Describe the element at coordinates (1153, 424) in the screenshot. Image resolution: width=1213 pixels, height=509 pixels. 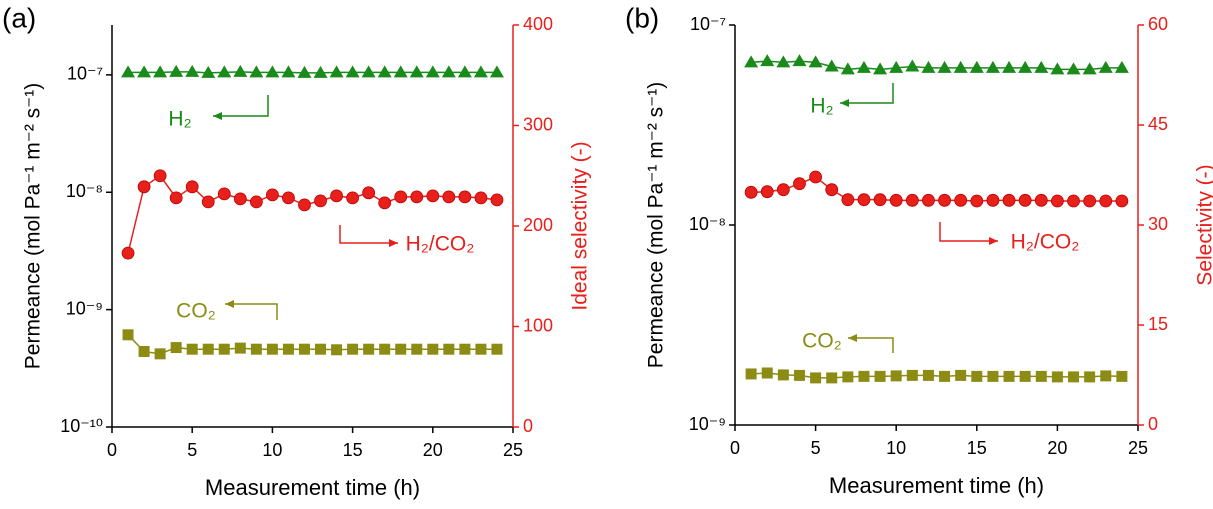
I see `y2-tick-label: 0` at that location.